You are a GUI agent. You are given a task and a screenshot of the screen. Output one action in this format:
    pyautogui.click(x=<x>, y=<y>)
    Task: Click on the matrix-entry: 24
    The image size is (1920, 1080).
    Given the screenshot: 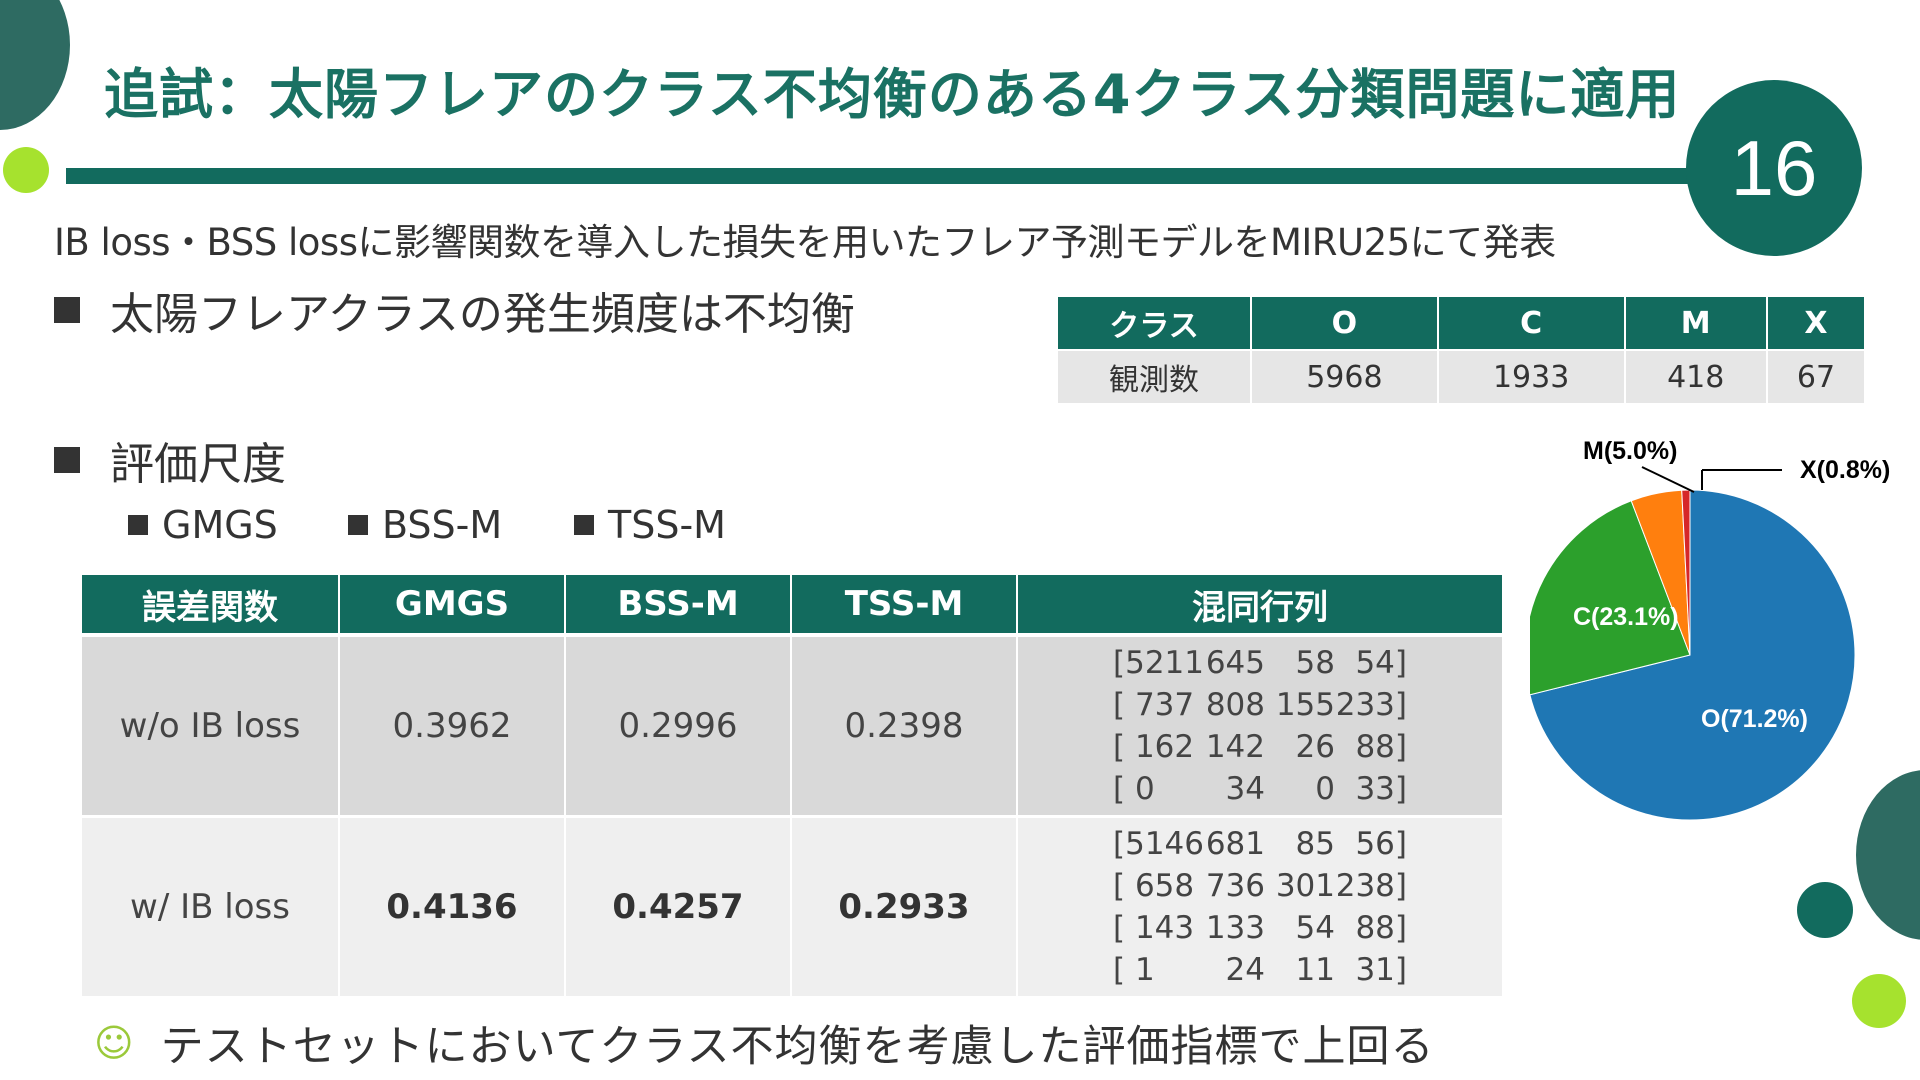 What is the action you would take?
    pyautogui.click(x=1245, y=970)
    